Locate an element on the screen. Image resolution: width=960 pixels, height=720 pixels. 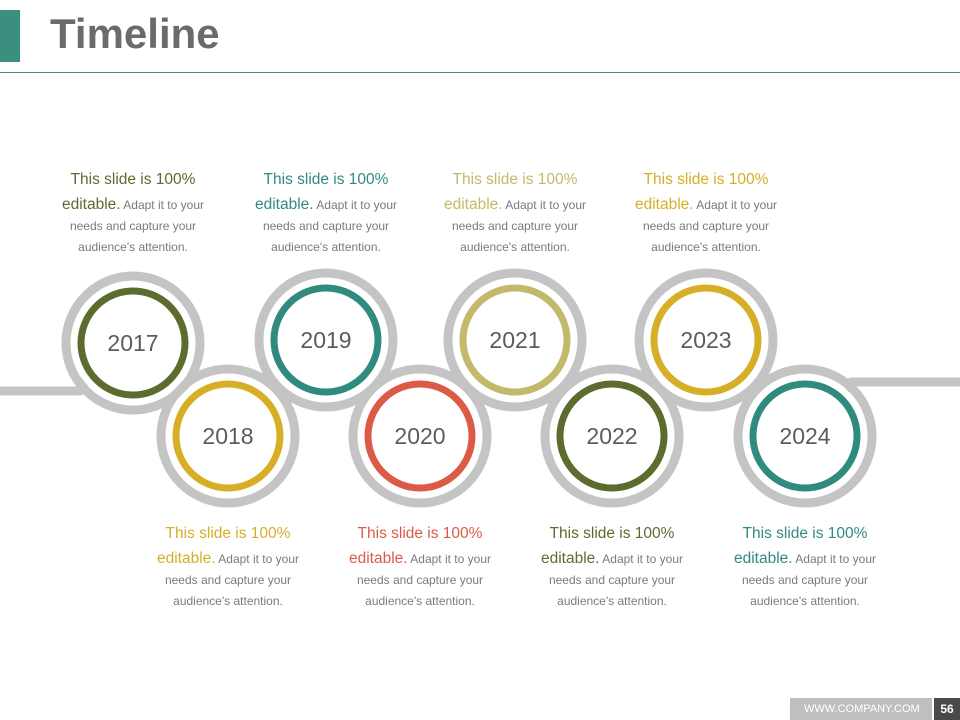
track-lead-in is located at coordinates (44, 385).